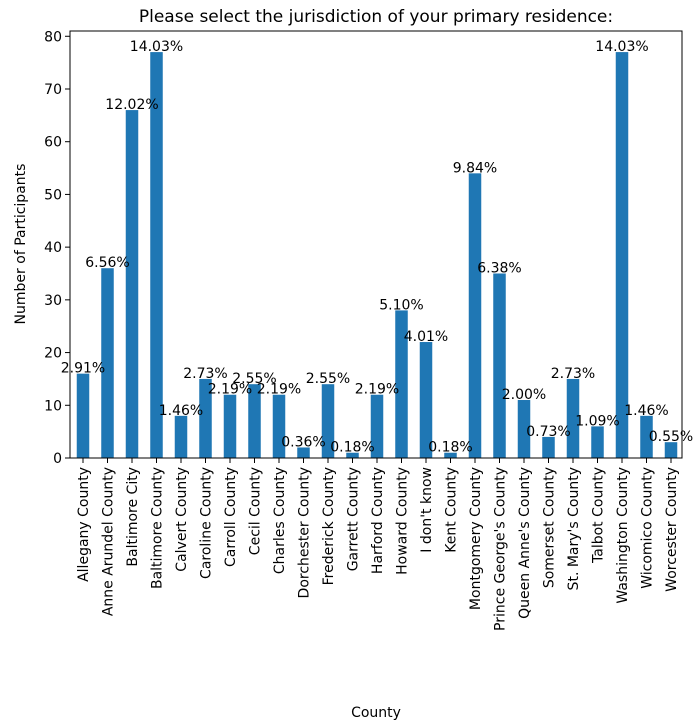  What do you see at coordinates (452, 510) in the screenshot?
I see `x-tick-label: Kent County` at bounding box center [452, 510].